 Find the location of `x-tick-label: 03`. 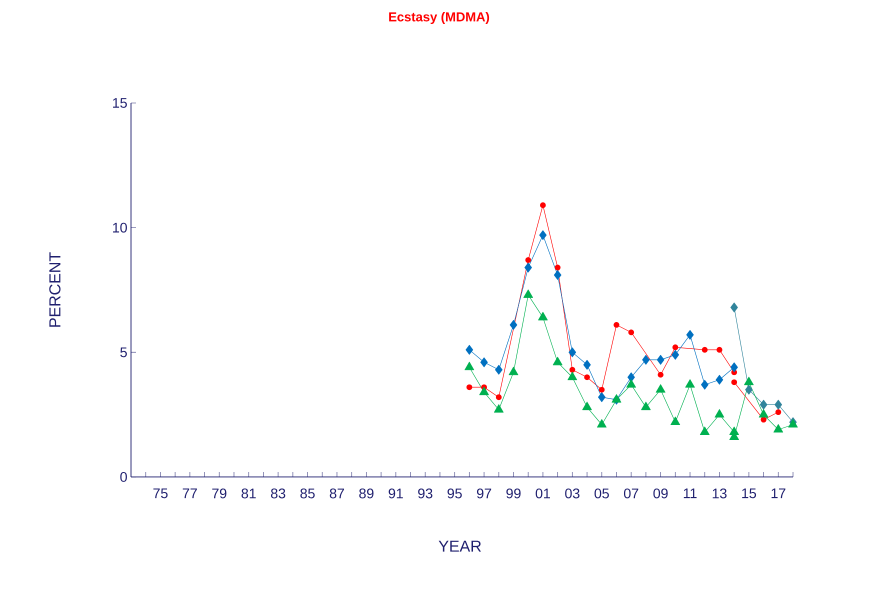

x-tick-label: 03 is located at coordinates (572, 493).